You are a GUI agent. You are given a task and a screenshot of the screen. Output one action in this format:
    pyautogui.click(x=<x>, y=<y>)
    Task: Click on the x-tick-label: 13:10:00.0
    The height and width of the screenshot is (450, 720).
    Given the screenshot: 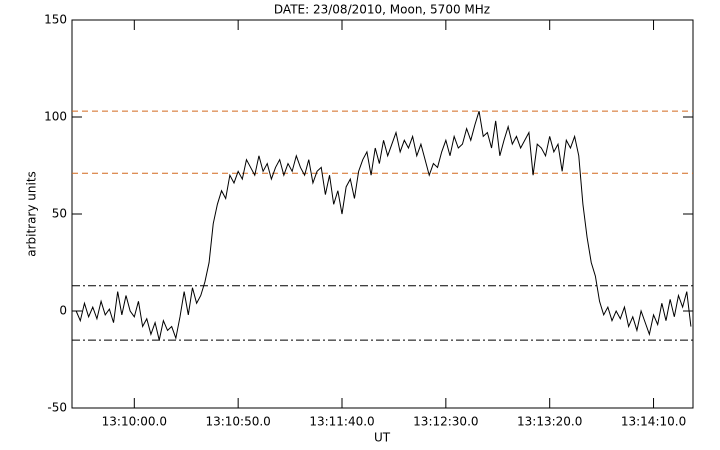 What is the action you would take?
    pyautogui.click(x=134, y=422)
    